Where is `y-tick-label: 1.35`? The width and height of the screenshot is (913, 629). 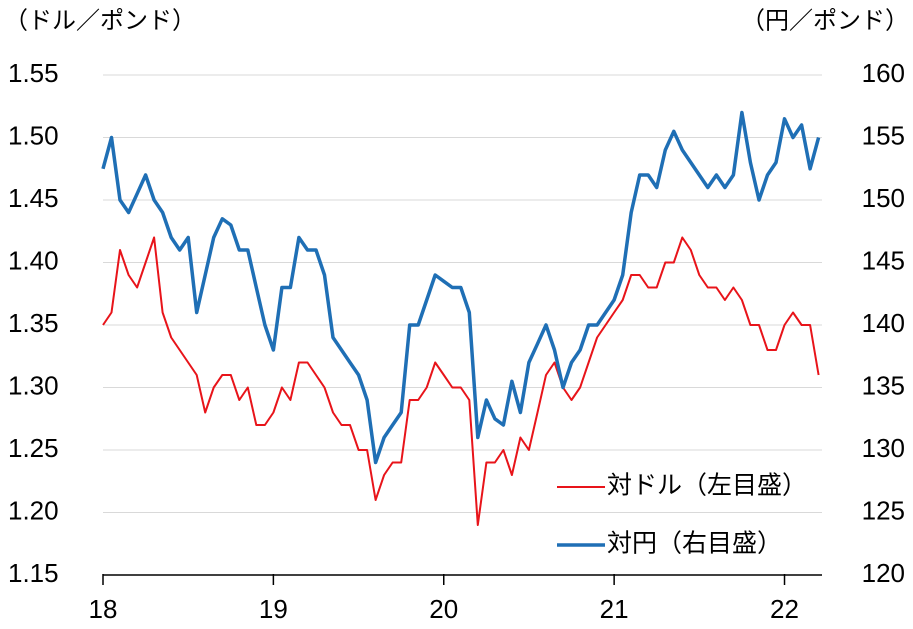 y-tick-label: 1.35 is located at coordinates (33, 323).